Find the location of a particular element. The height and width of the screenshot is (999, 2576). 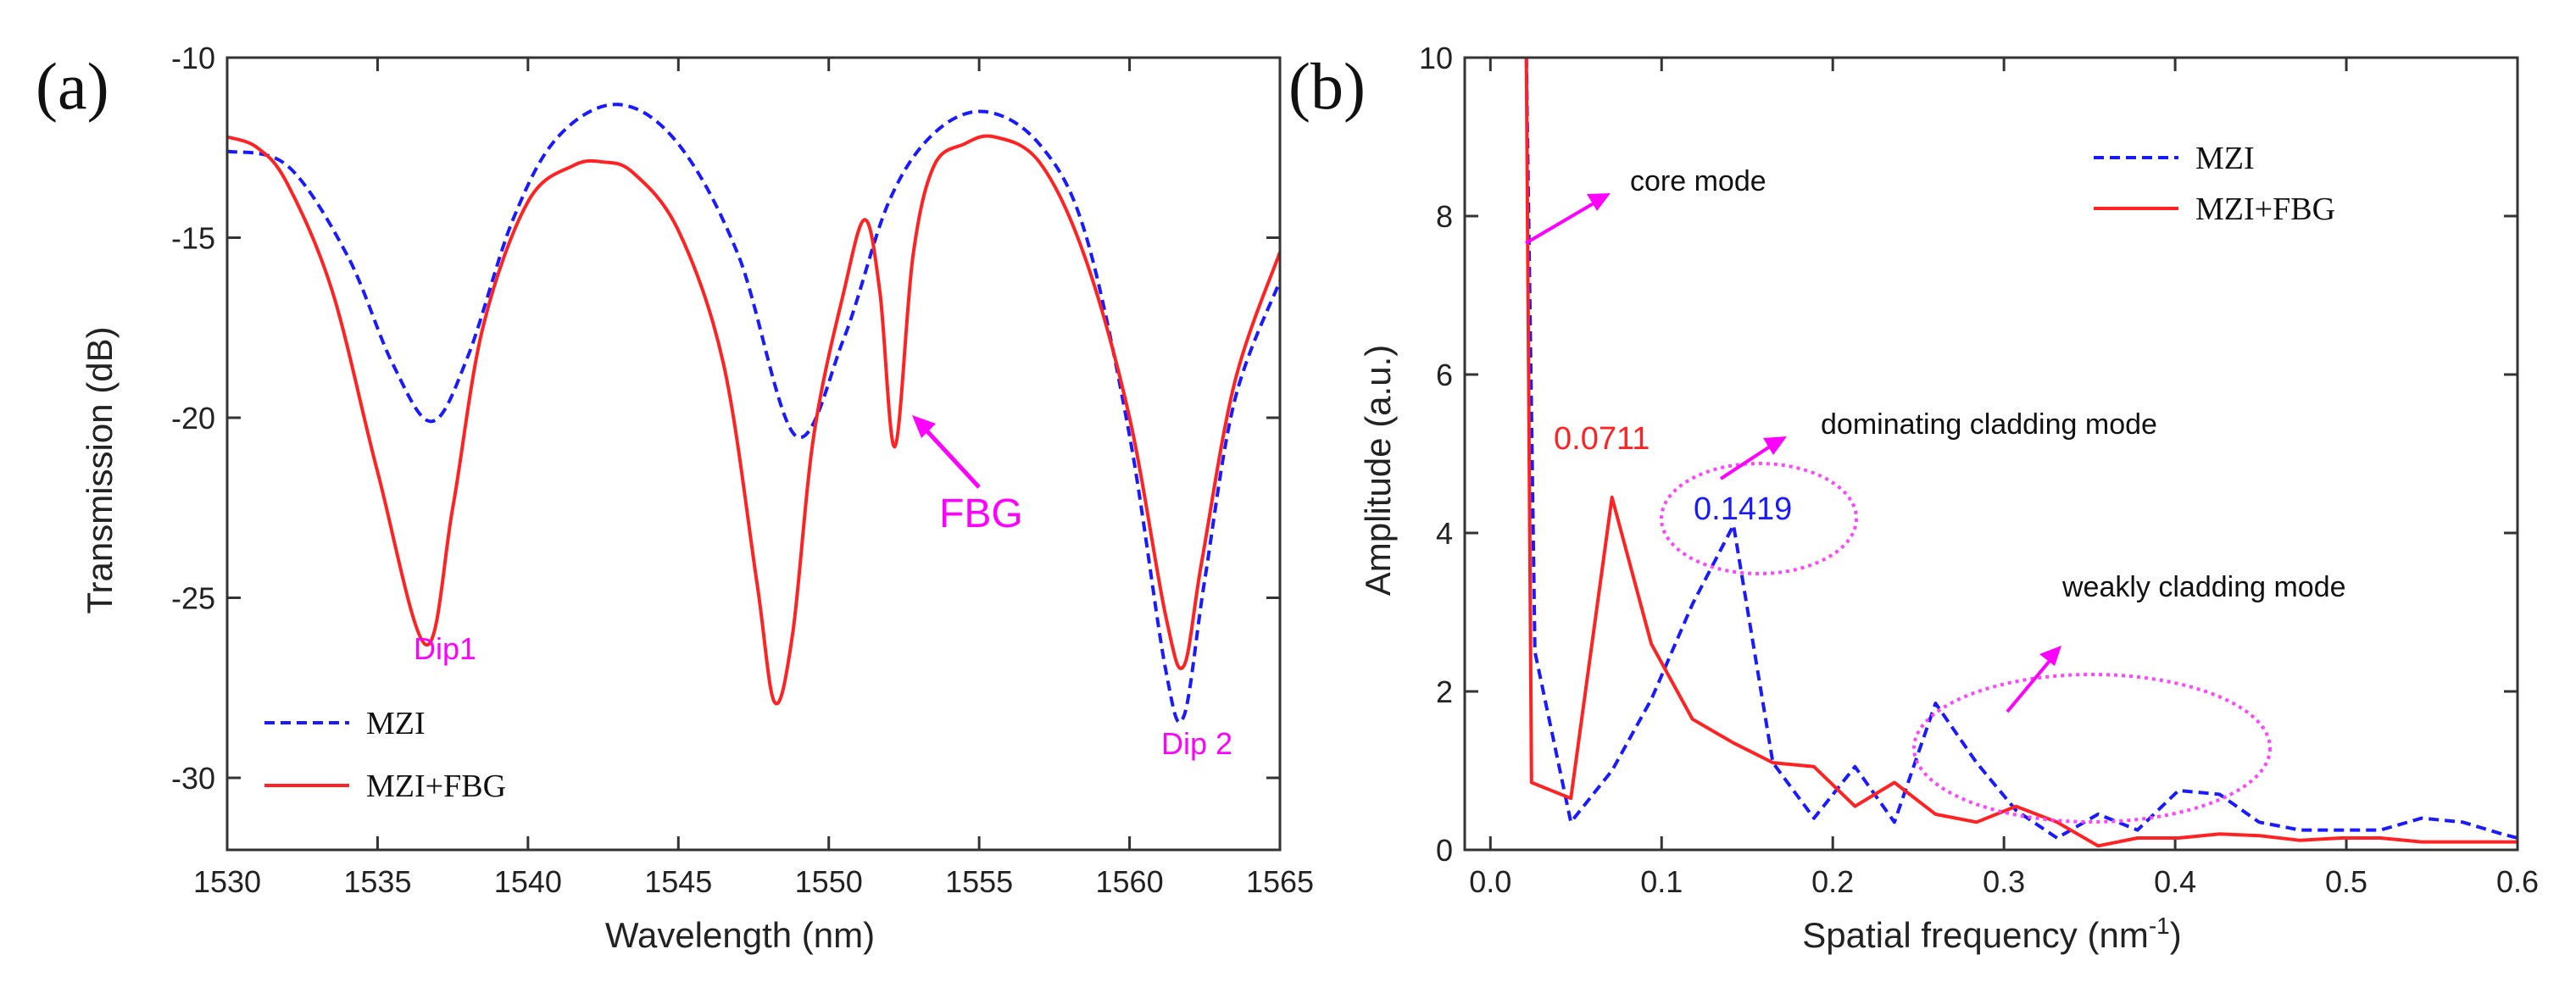

annotation-fbg: FBG is located at coordinates (967, 475).